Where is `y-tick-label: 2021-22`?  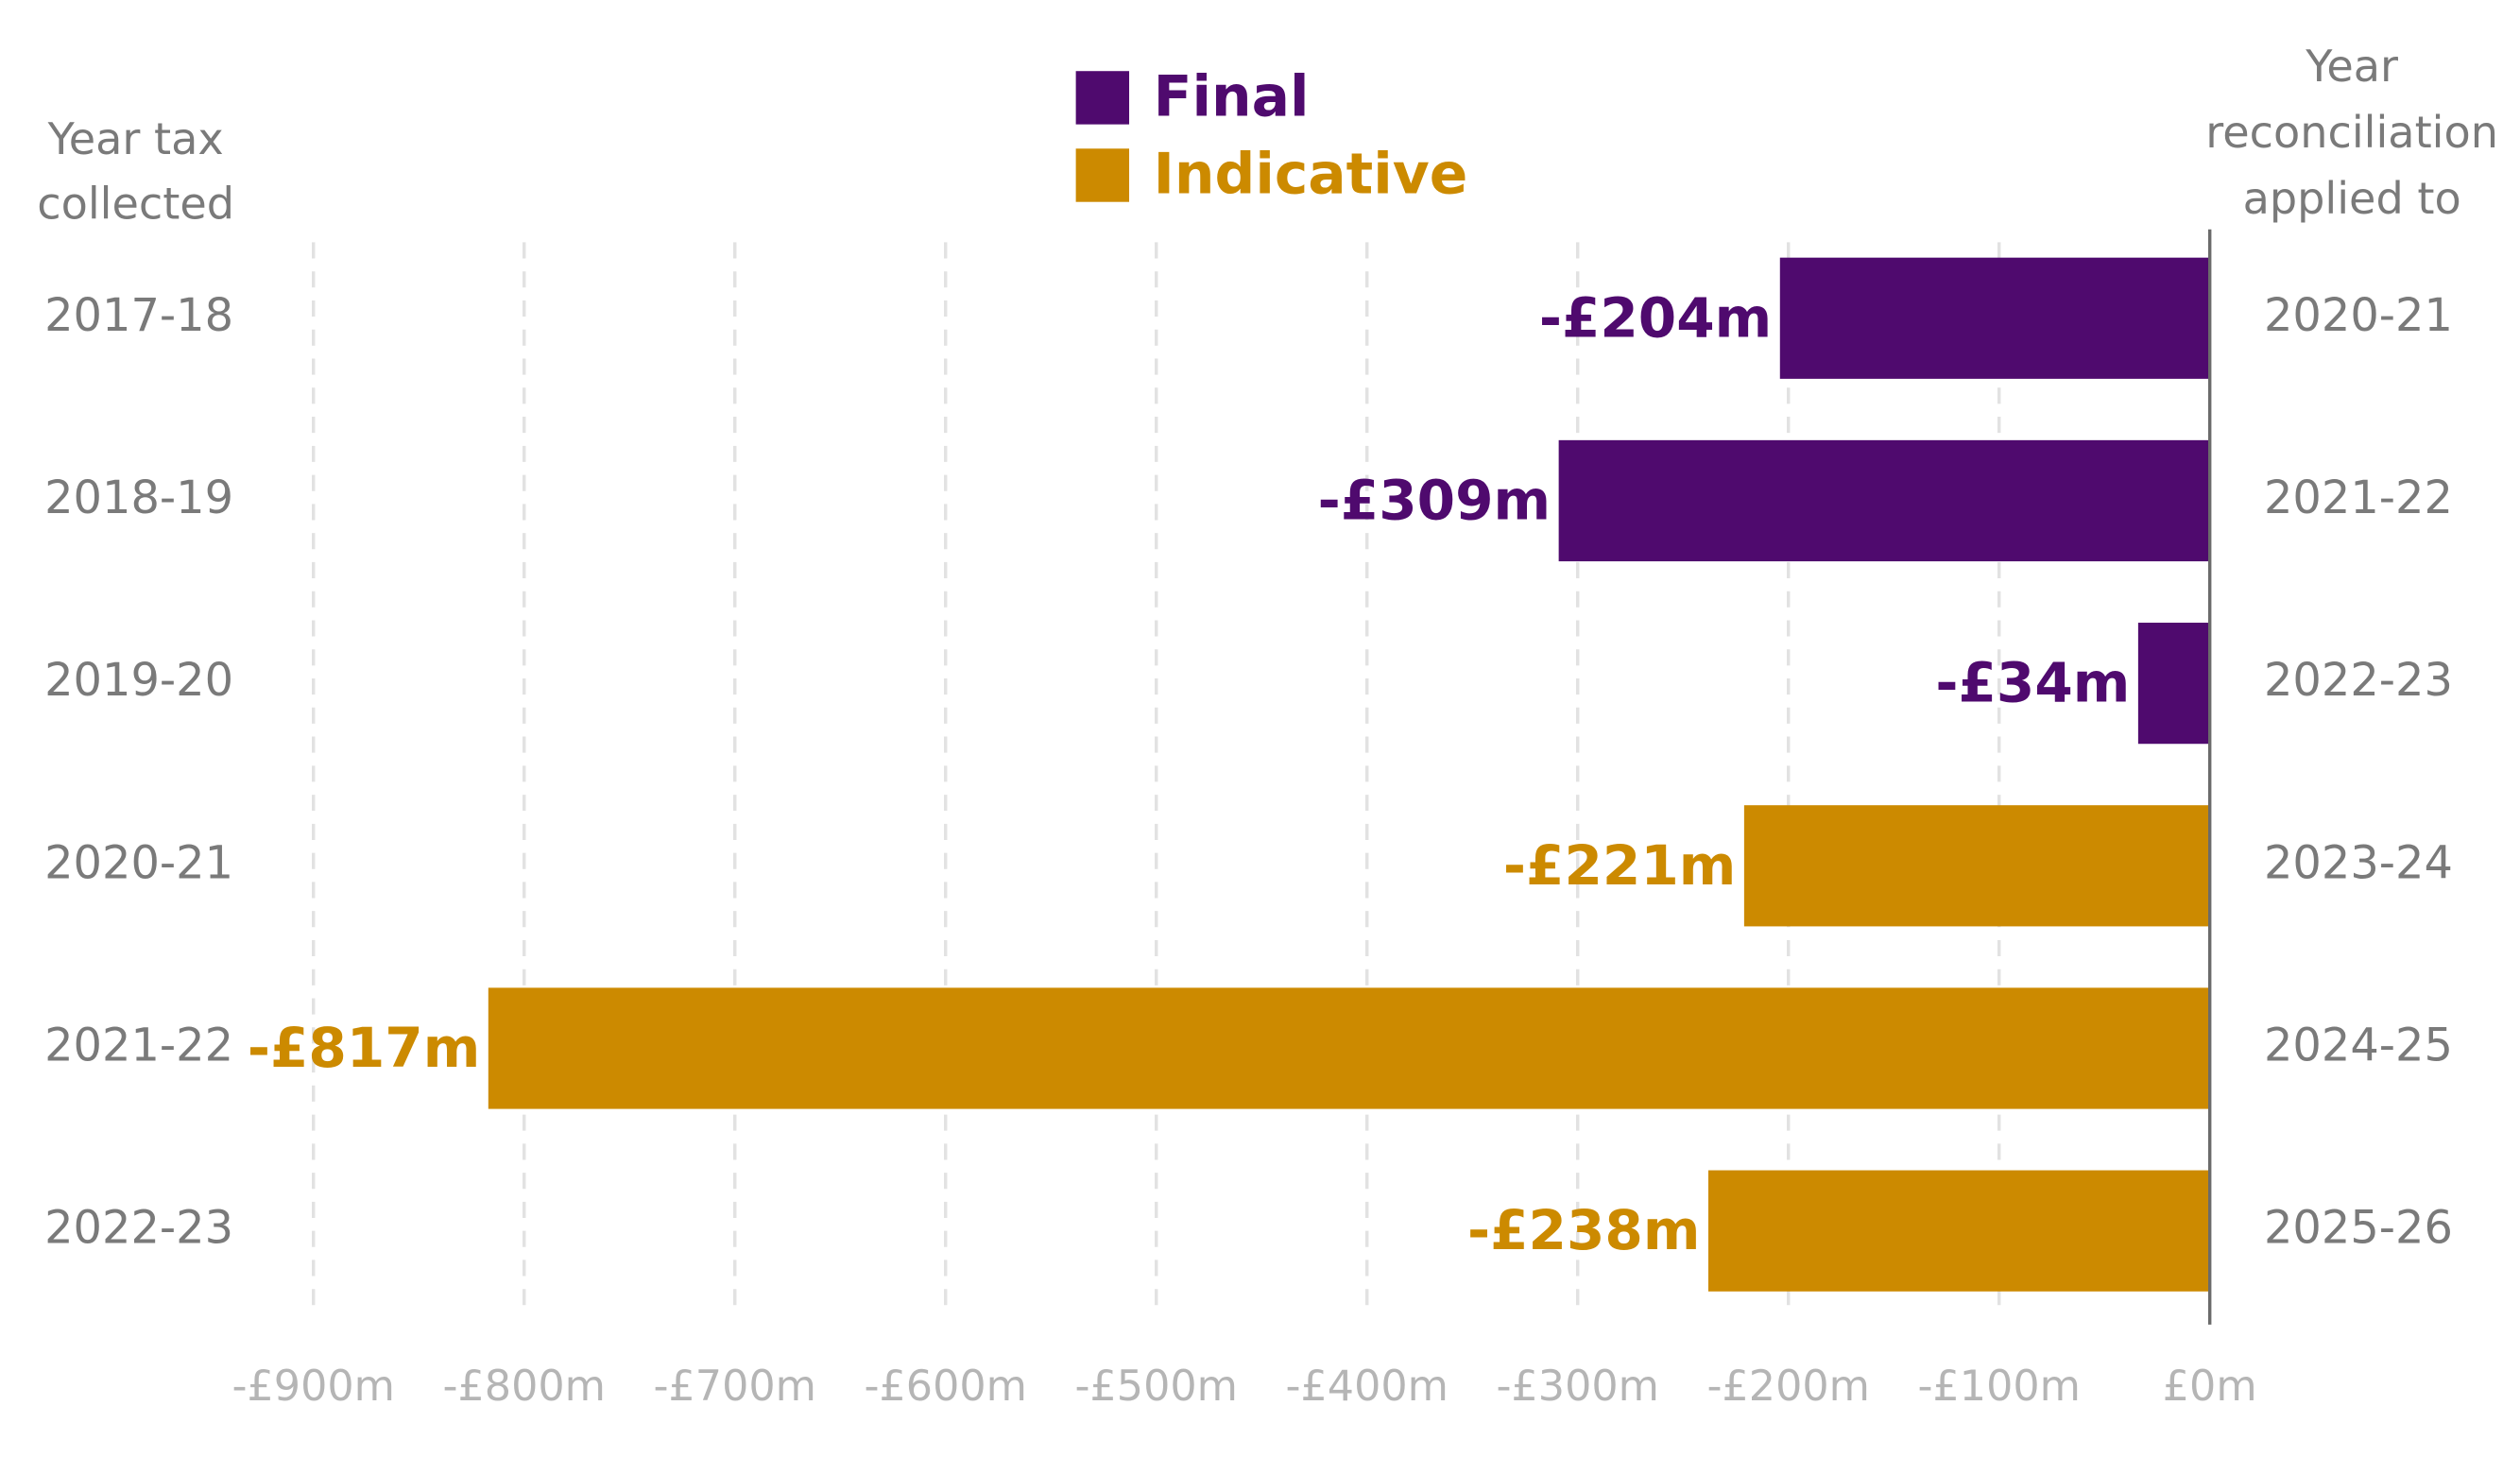 y-tick-label: 2021-22 is located at coordinates (138, 1045).